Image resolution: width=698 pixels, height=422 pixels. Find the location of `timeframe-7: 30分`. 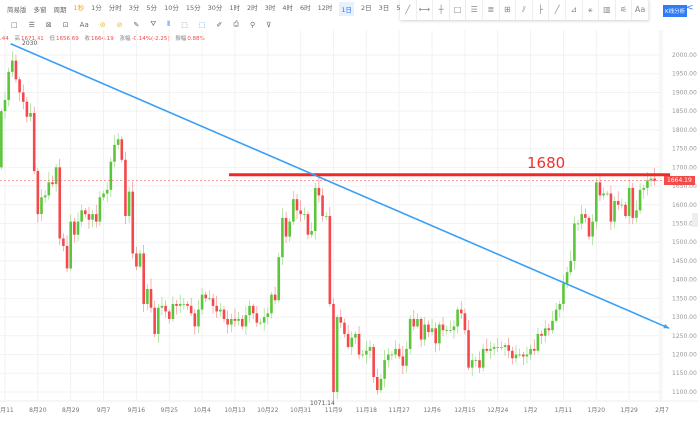

timeframe-7: 30分 is located at coordinates (215, 7).